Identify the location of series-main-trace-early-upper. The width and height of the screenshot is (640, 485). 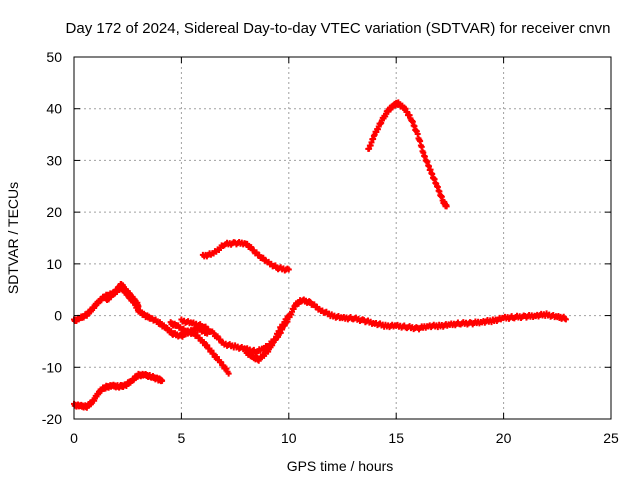
(122, 295).